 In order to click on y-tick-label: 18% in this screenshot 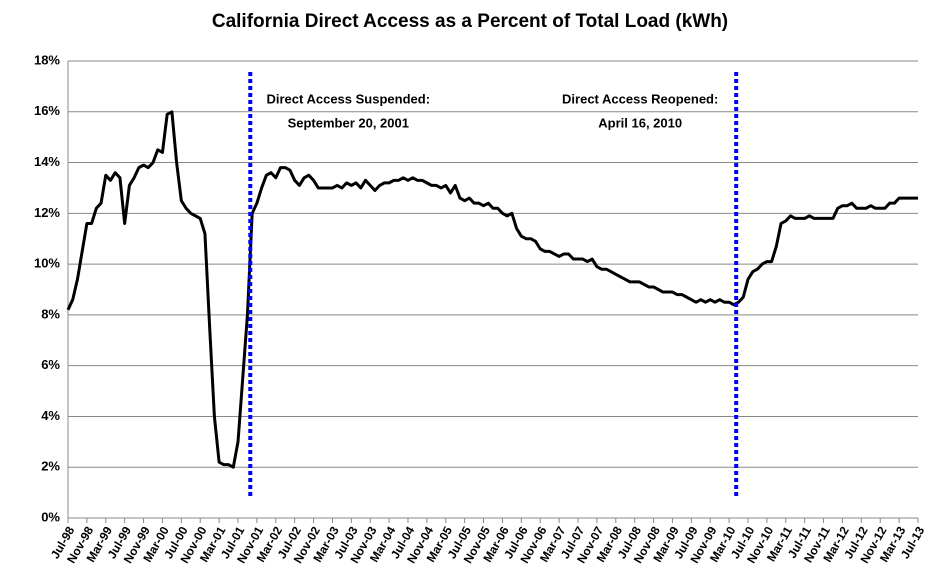, I will do `click(47, 59)`.